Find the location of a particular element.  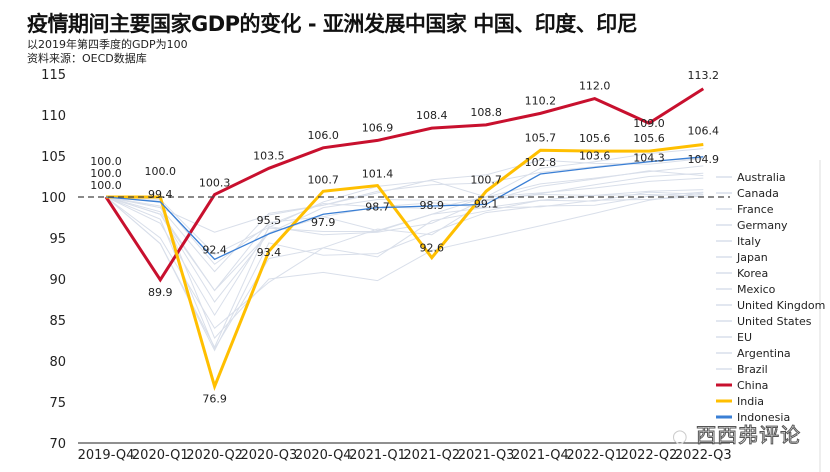

y-tick-label: 90 is located at coordinates (57, 280).